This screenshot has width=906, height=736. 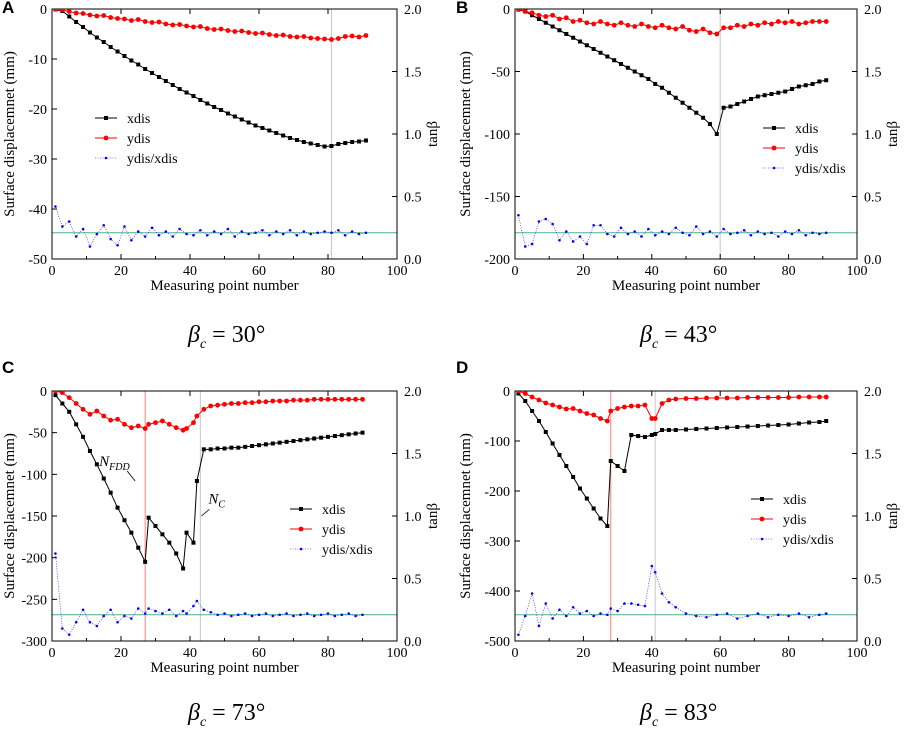 What do you see at coordinates (688, 335) in the screenshot?
I see `caption-value: = 43°` at bounding box center [688, 335].